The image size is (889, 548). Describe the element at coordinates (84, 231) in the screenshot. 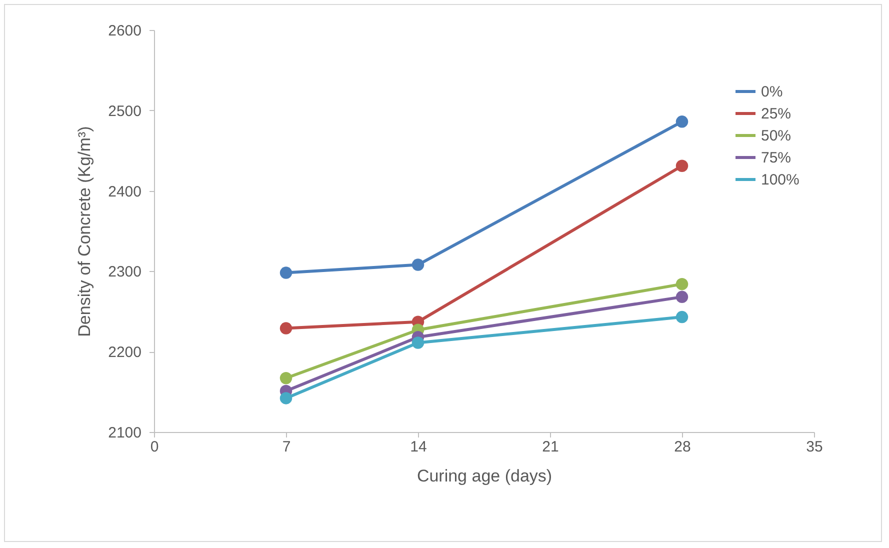

I see `y-axis-title: Density of Concrete (Kg/m³)` at that location.